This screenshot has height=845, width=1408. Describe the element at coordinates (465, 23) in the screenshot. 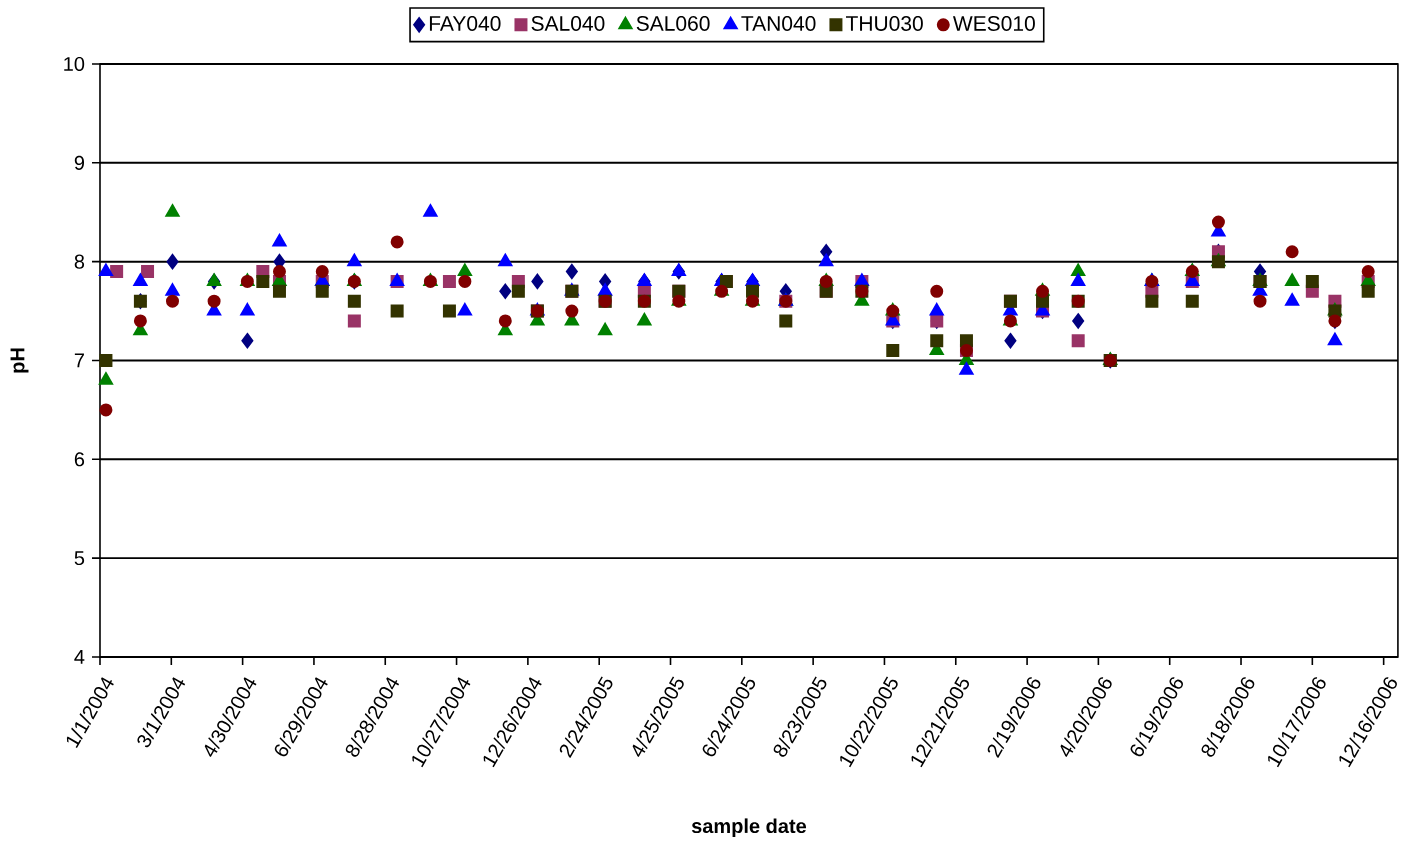

I see `legend-label: FAY040` at that location.